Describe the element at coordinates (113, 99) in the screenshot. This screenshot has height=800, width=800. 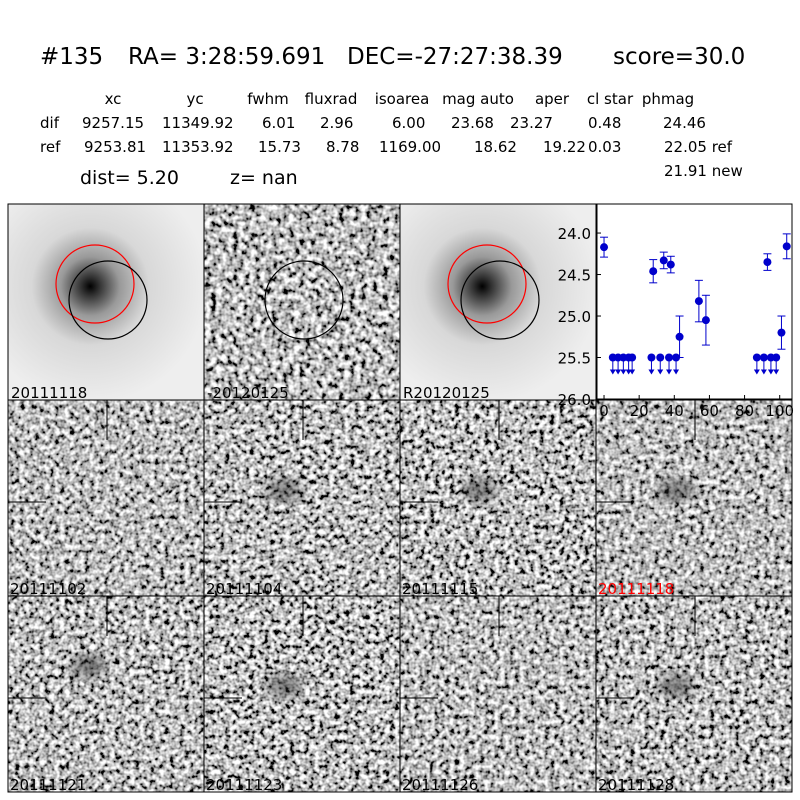
I see `column-header: xc` at that location.